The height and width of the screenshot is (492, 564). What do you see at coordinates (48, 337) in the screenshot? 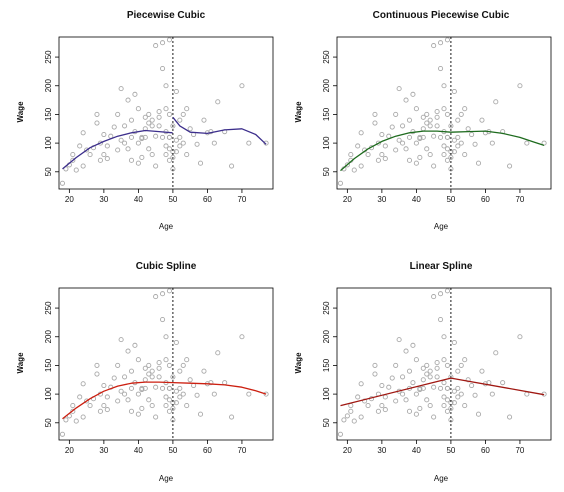
I see `y-tick-label: 200` at bounding box center [48, 337].